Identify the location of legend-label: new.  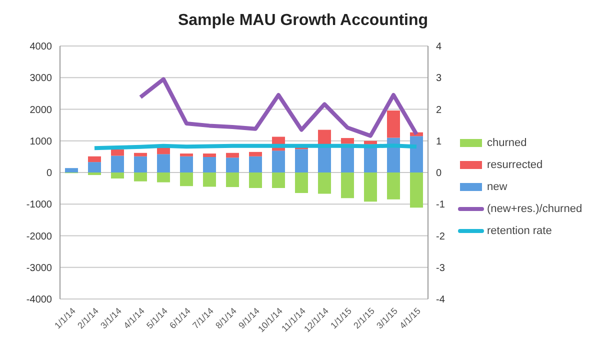
(497, 186).